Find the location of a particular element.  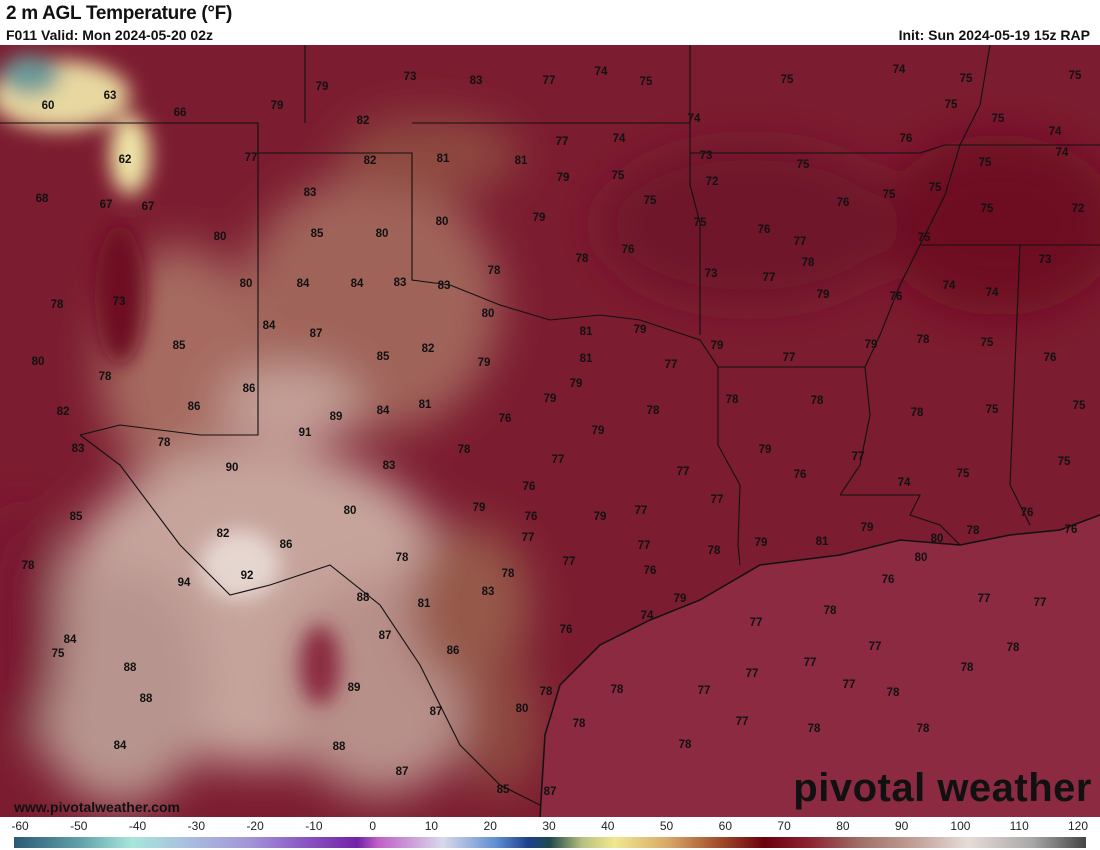

station-temperature: 91 is located at coordinates (305, 433).